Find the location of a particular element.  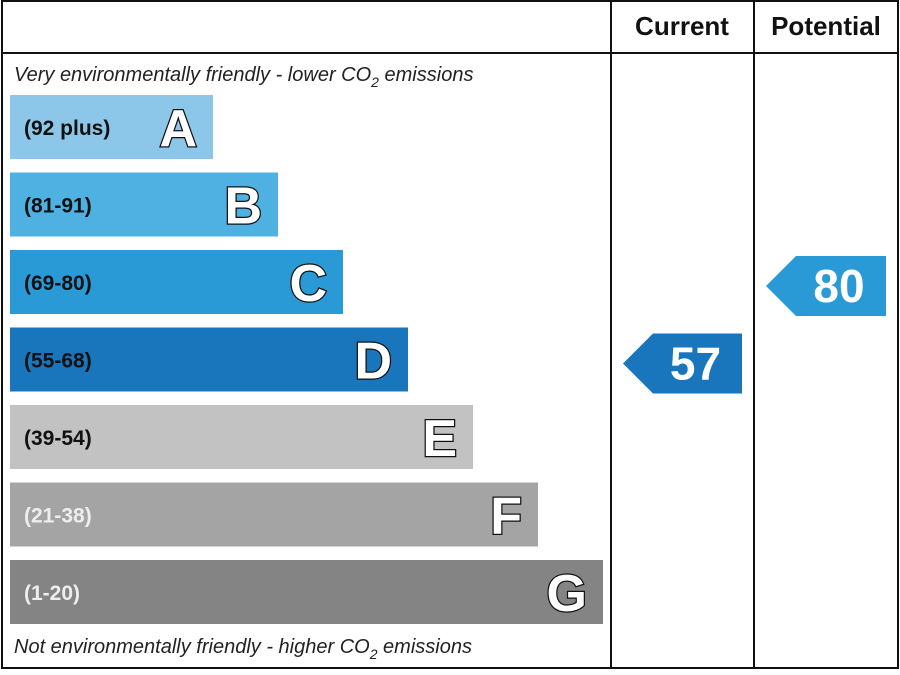

band-a-bar is located at coordinates (111, 127).